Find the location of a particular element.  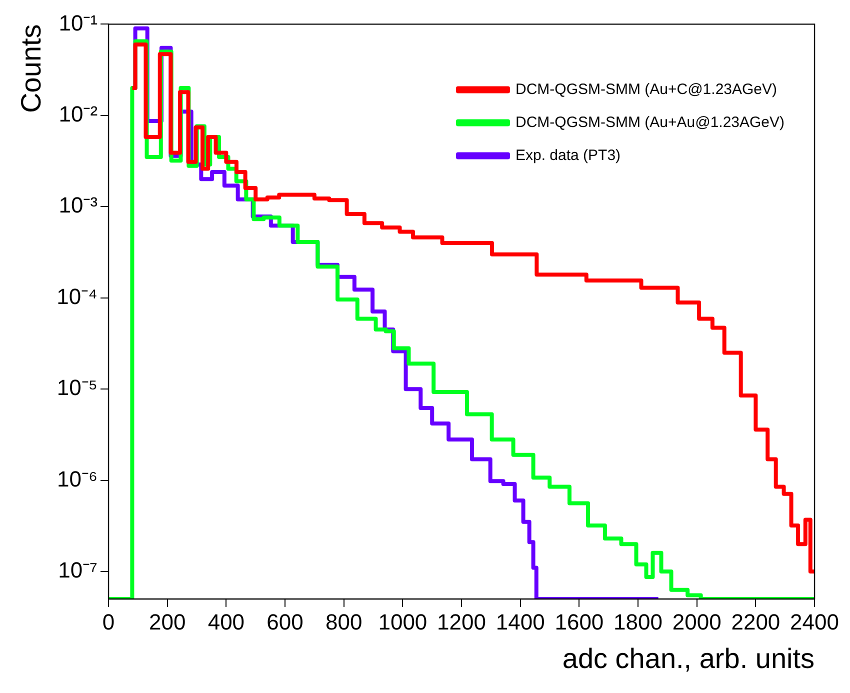

legend-label: DCM-QGSM-SMM (Au+C@1.23AGeV) is located at coordinates (646, 89).